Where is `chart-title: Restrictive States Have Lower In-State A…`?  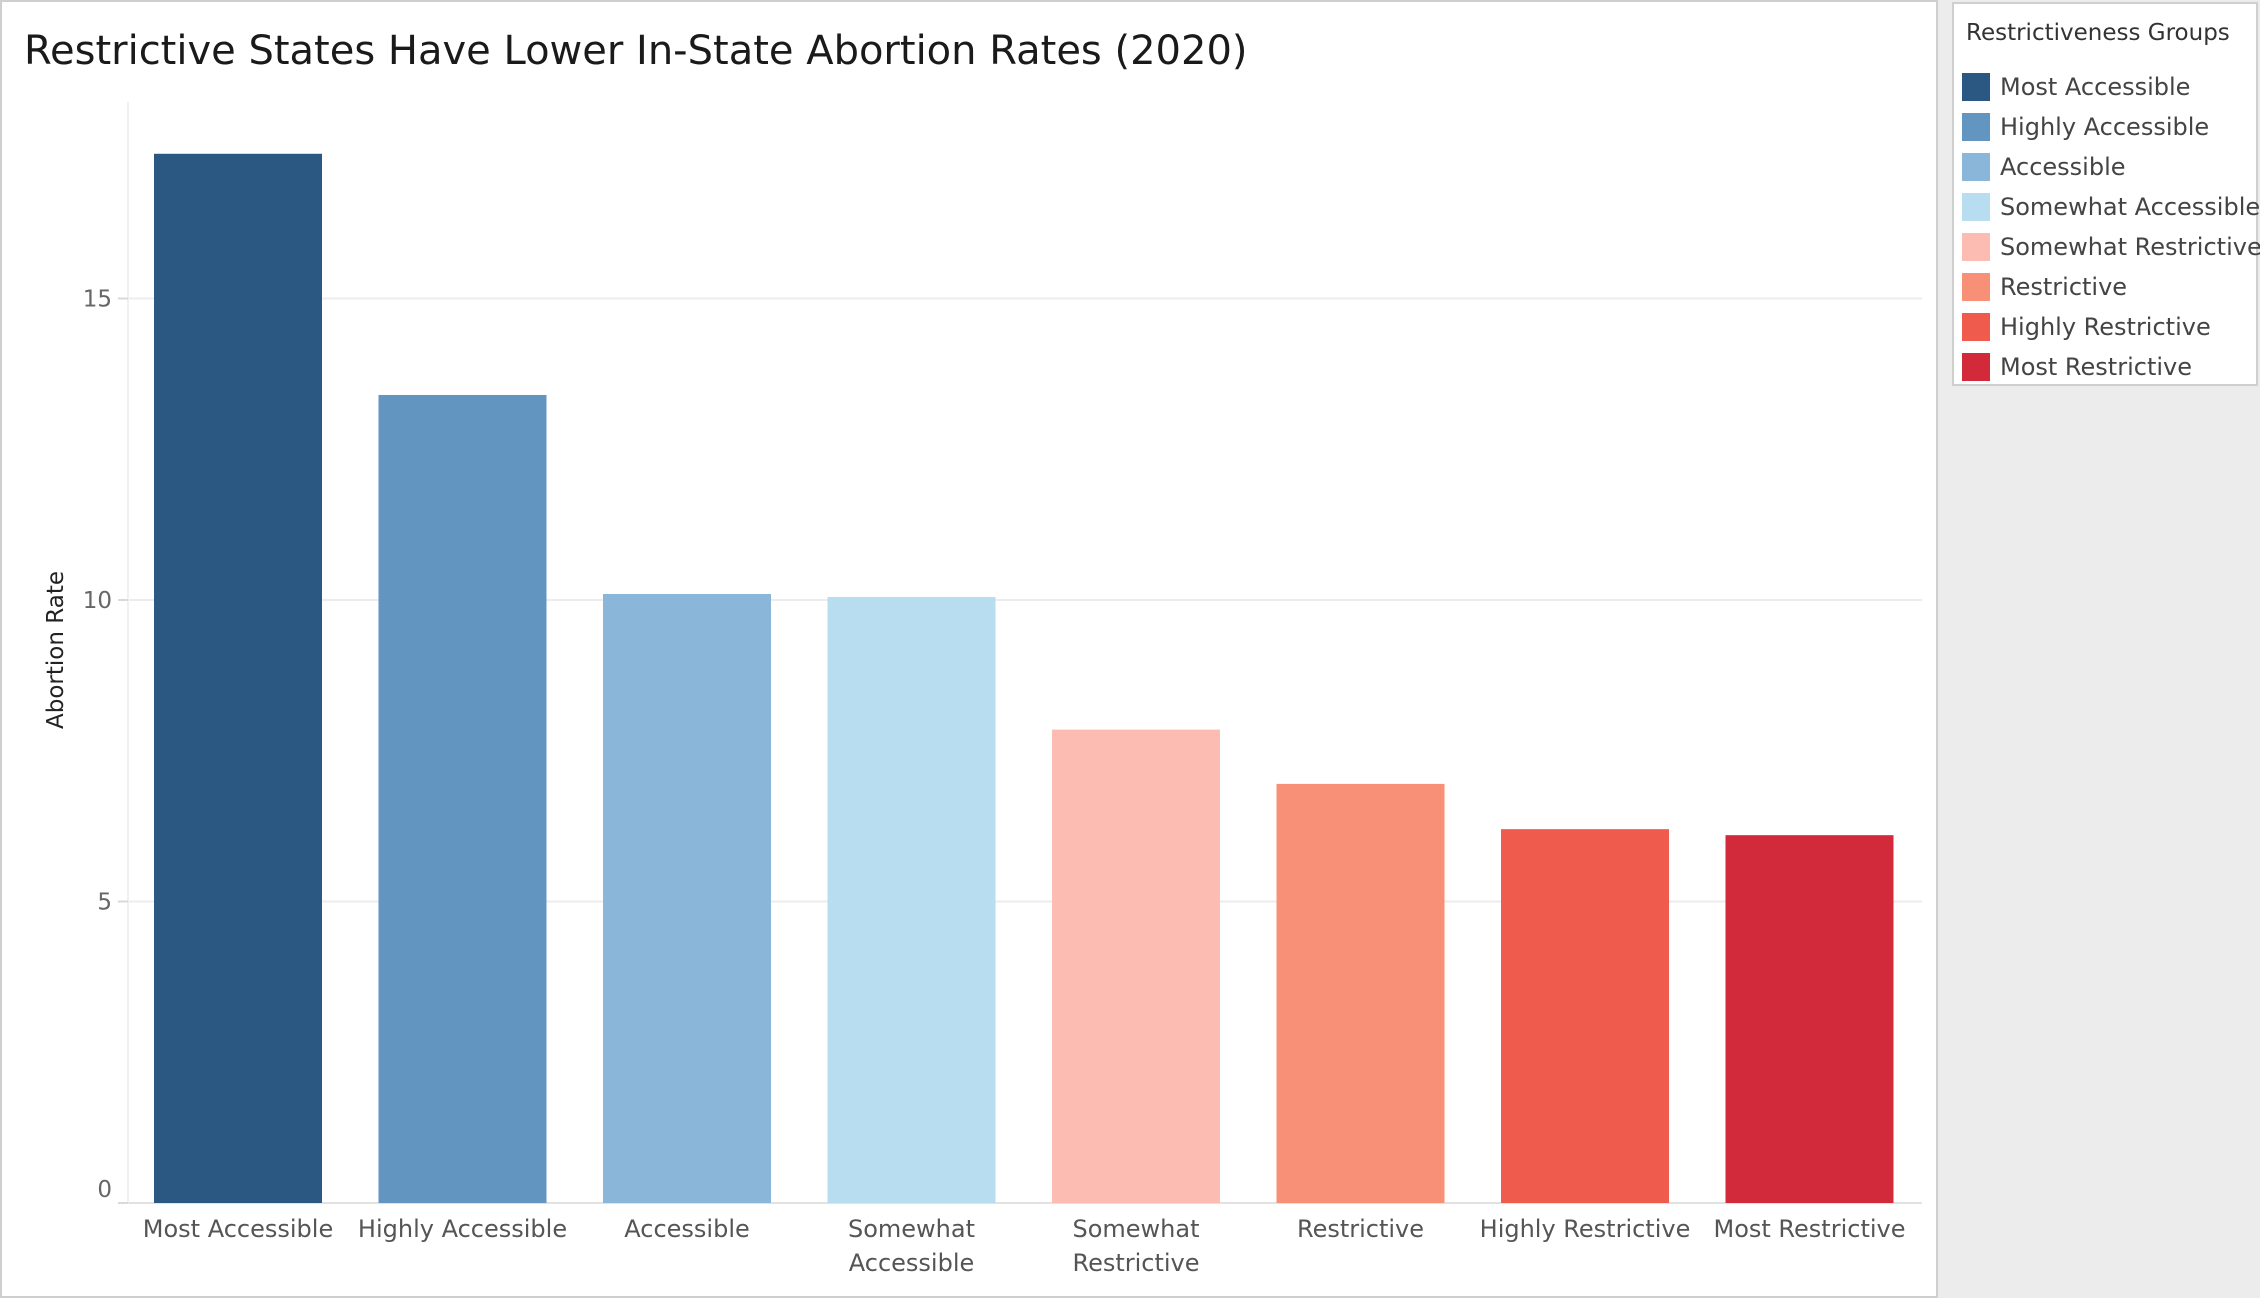 chart-title: Restrictive States Have Lower In-State A… is located at coordinates (636, 51).